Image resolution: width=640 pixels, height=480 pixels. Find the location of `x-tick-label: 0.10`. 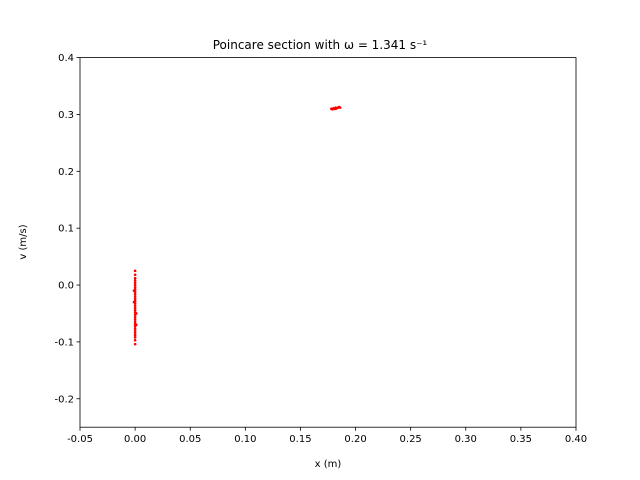

x-tick-label: 0.10 is located at coordinates (245, 439).